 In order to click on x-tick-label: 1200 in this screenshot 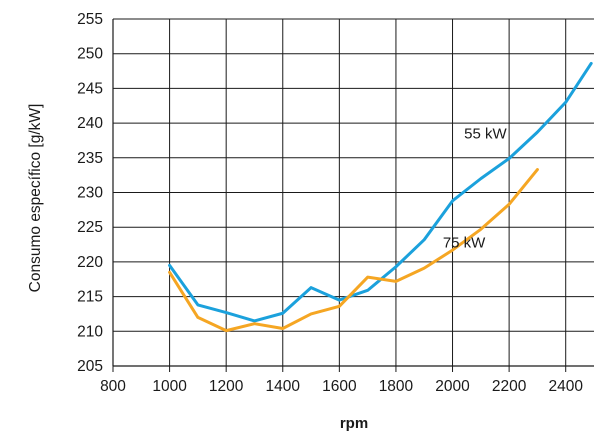, I will do `click(226, 386)`.